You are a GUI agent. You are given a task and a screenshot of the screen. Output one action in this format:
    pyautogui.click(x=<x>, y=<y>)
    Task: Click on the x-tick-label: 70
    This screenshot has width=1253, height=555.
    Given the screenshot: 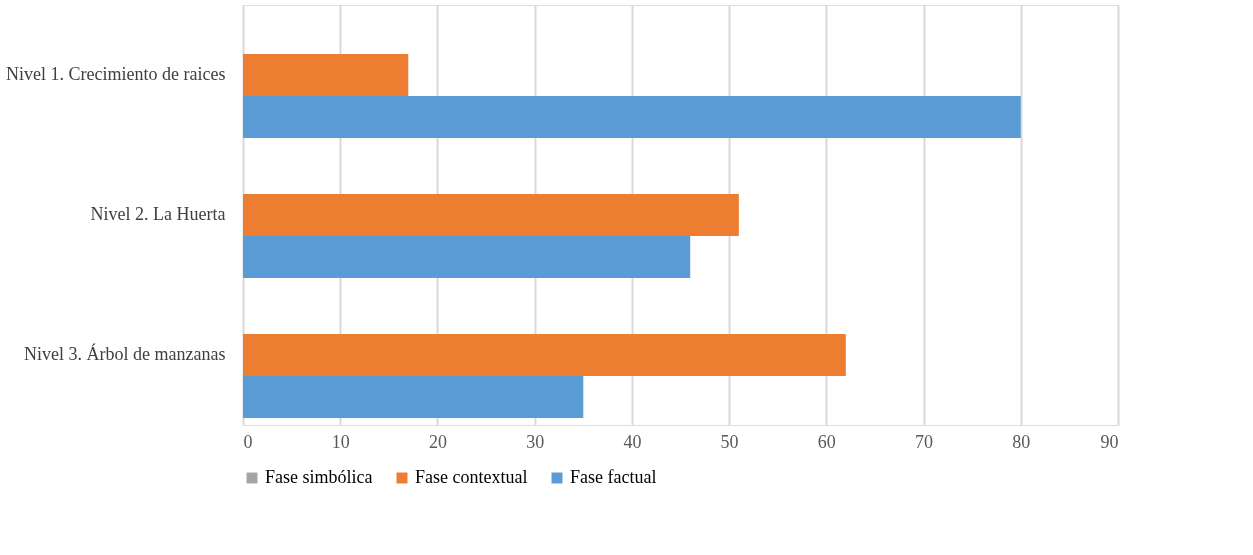 What is the action you would take?
    pyautogui.click(x=924, y=441)
    